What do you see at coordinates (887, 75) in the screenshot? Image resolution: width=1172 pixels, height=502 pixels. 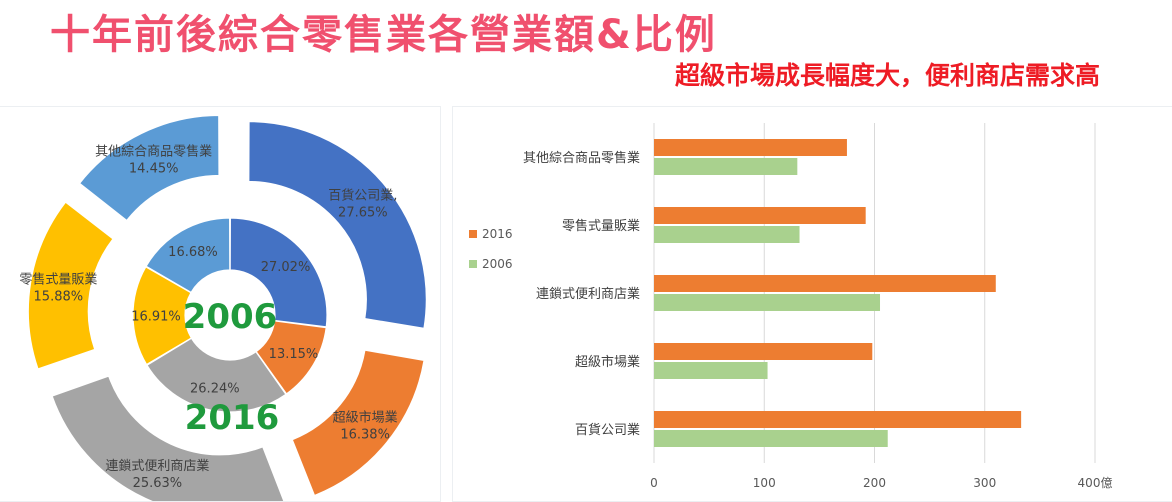 I see `page-subtitle: 超級市場成長幅度大，便利商店需求高` at bounding box center [887, 75].